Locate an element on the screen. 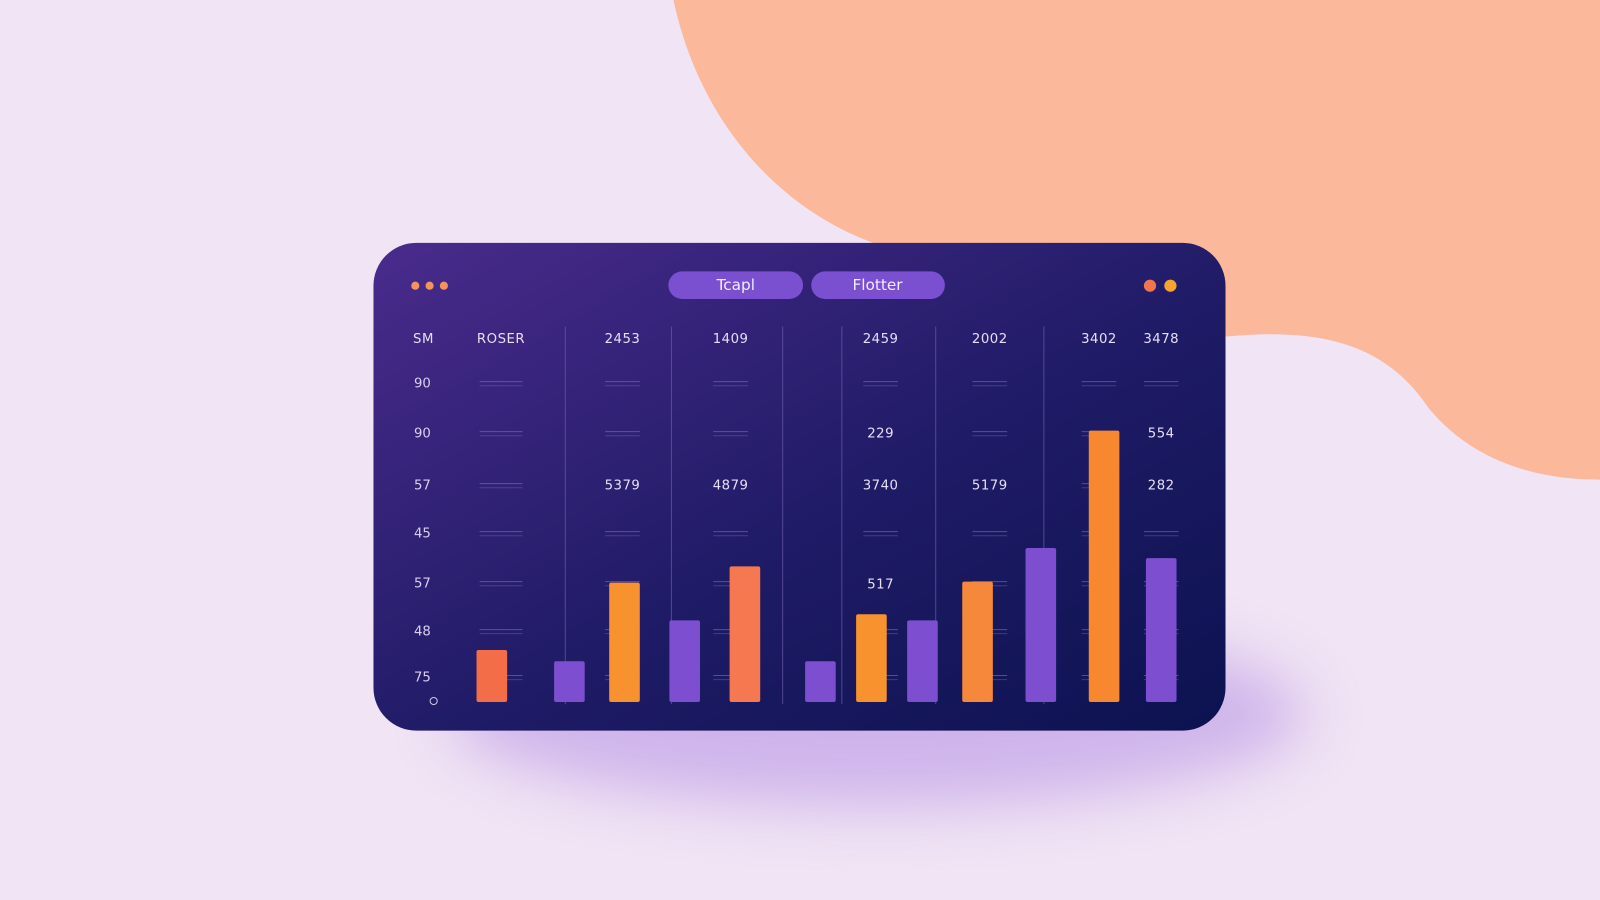 The height and width of the screenshot is (900, 1600). row-label: 45 is located at coordinates (422, 534).